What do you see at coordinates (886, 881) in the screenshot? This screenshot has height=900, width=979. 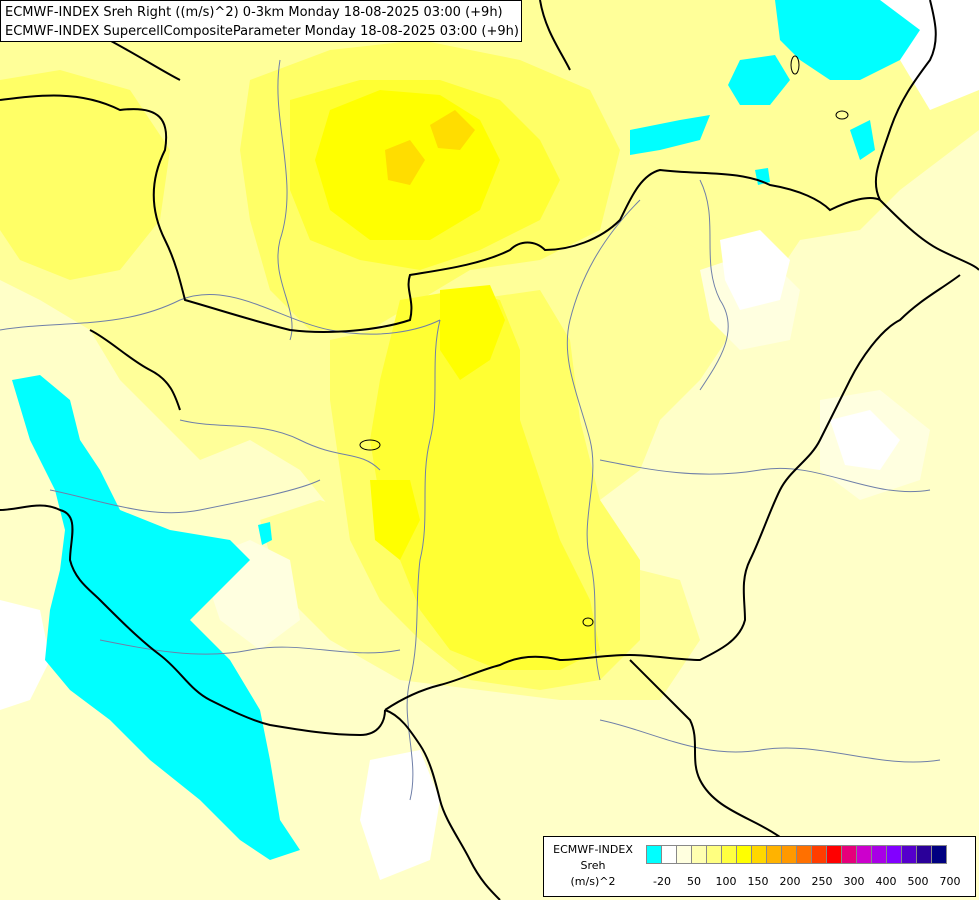 I see `legend-tick: 400` at bounding box center [886, 881].